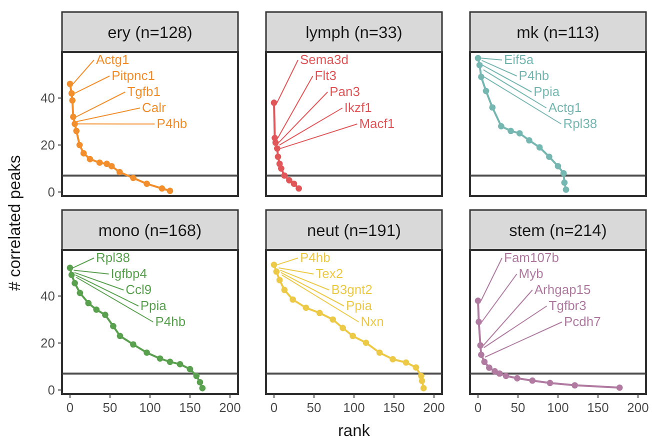 This screenshot has height=441, width=657. What do you see at coordinates (325, 75) in the screenshot?
I see `annotation: Flt3` at bounding box center [325, 75].